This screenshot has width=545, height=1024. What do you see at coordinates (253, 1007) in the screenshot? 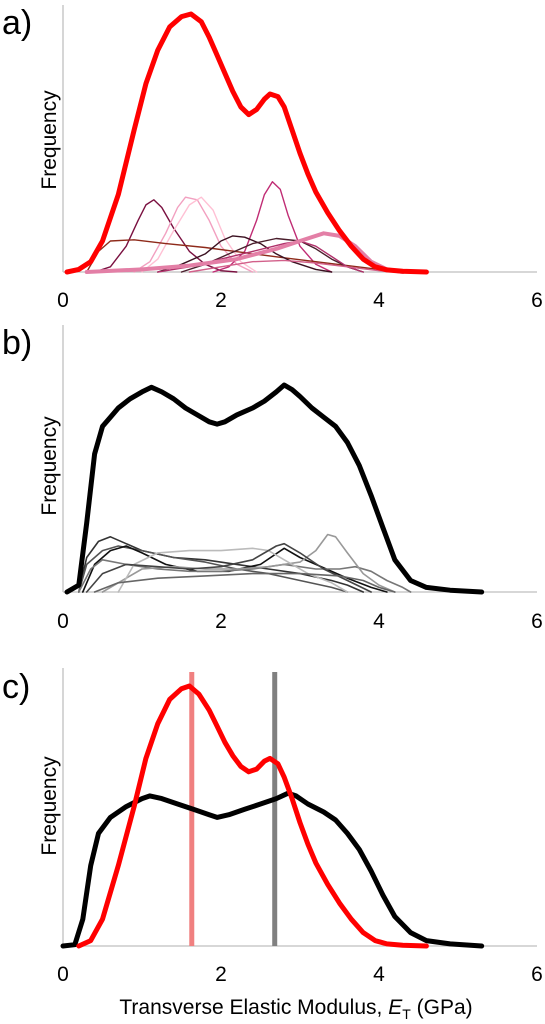
I see `x-axis-label-text: Transverse Elastic Modulus,` at bounding box center [253, 1007].